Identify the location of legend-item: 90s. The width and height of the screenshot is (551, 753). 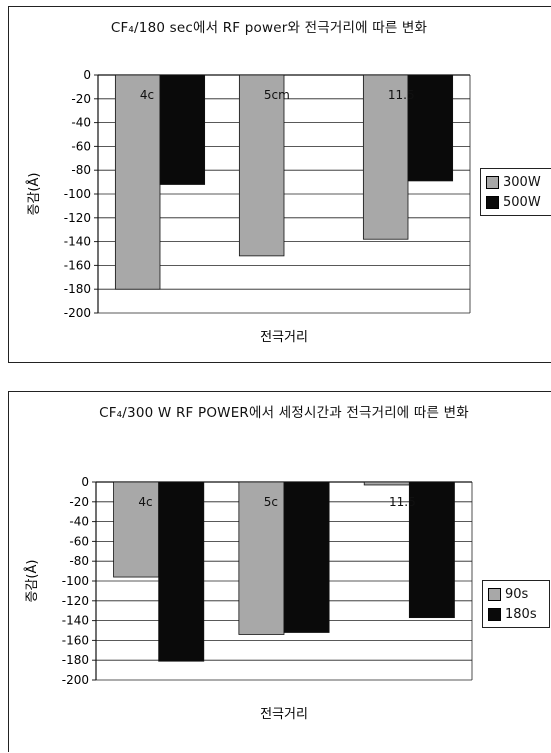
(516, 594).